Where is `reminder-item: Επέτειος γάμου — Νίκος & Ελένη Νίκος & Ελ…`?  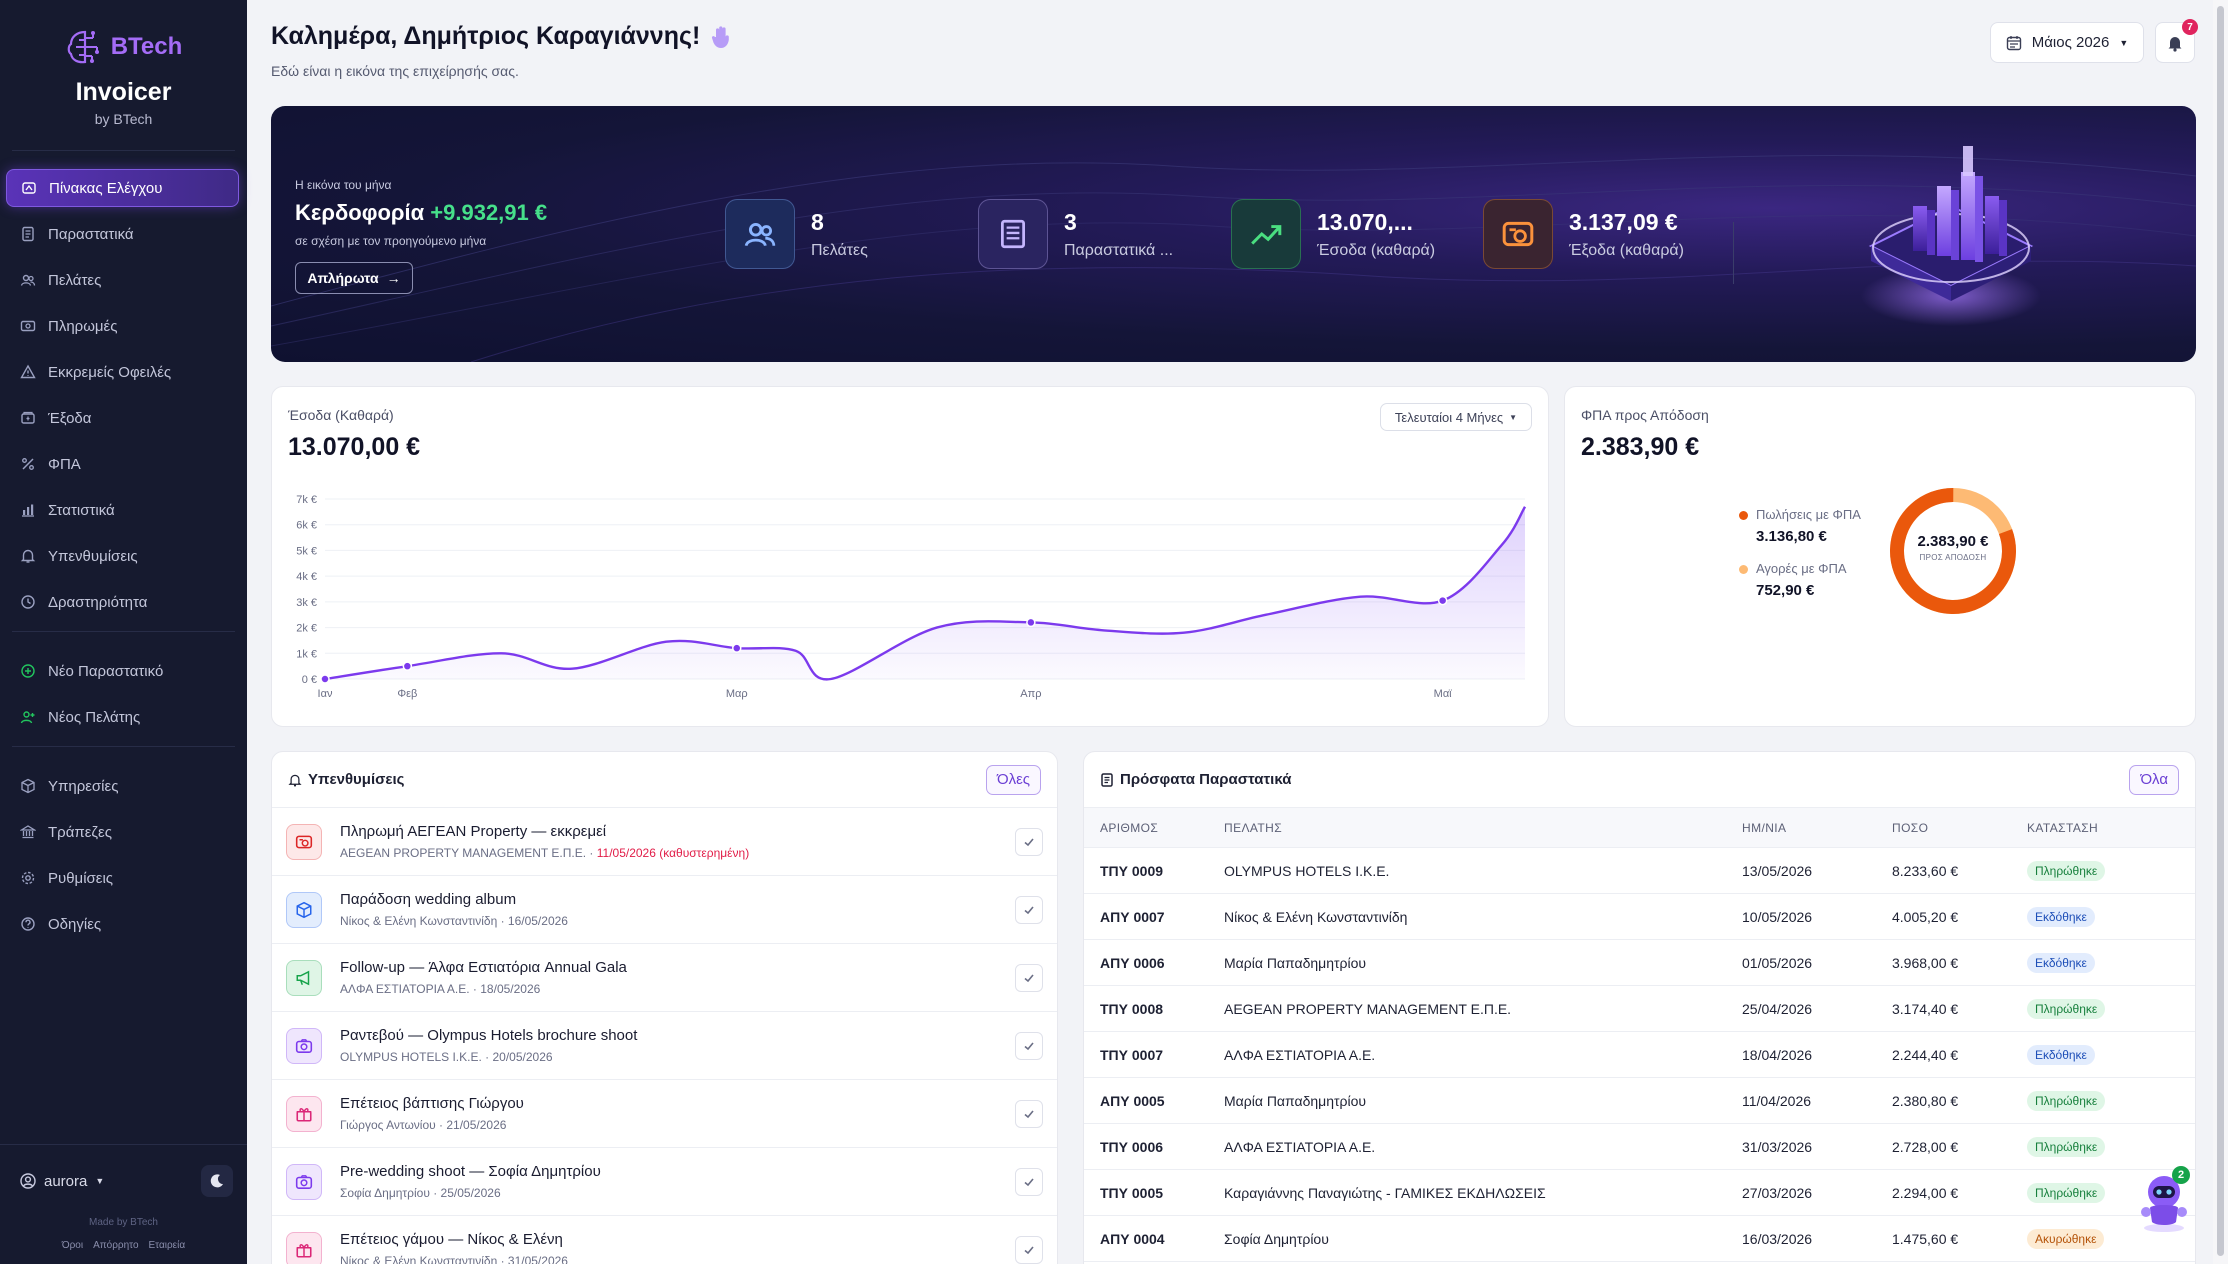
reminder-item: Επέτειος γάμου — Νίκος & Ελένη Νίκος & Ελ… is located at coordinates (664, 1240).